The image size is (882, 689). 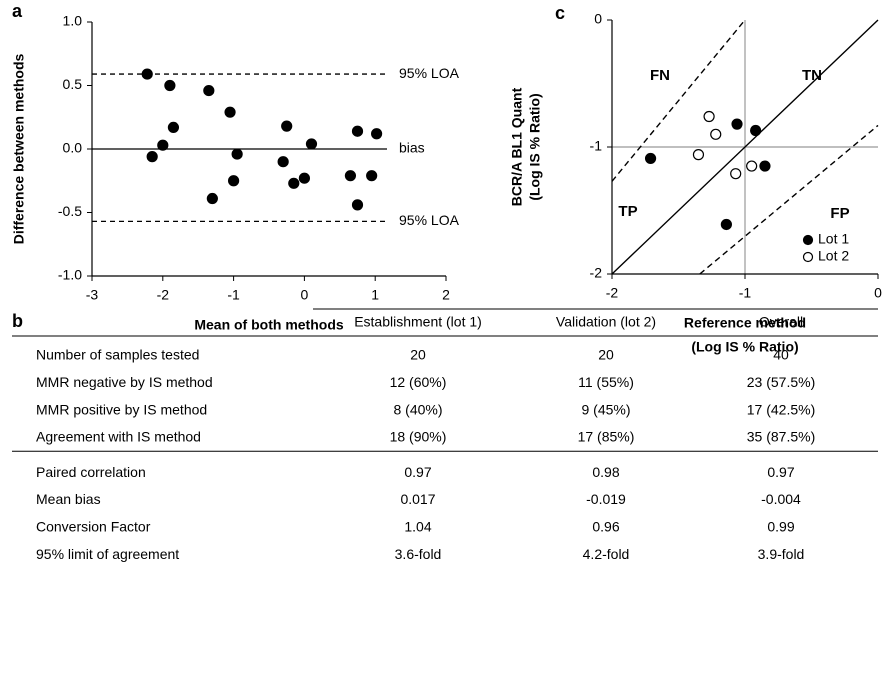 I want to click on table-cell: -0.019, so click(x=606, y=499).